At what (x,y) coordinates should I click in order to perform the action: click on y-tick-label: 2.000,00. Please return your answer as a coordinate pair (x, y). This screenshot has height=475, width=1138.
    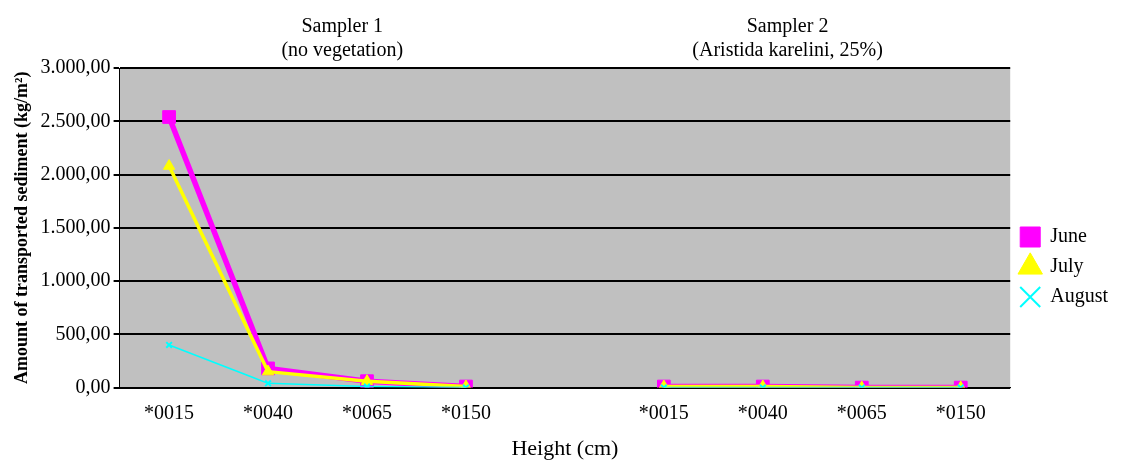
    Looking at the image, I should click on (75, 172).